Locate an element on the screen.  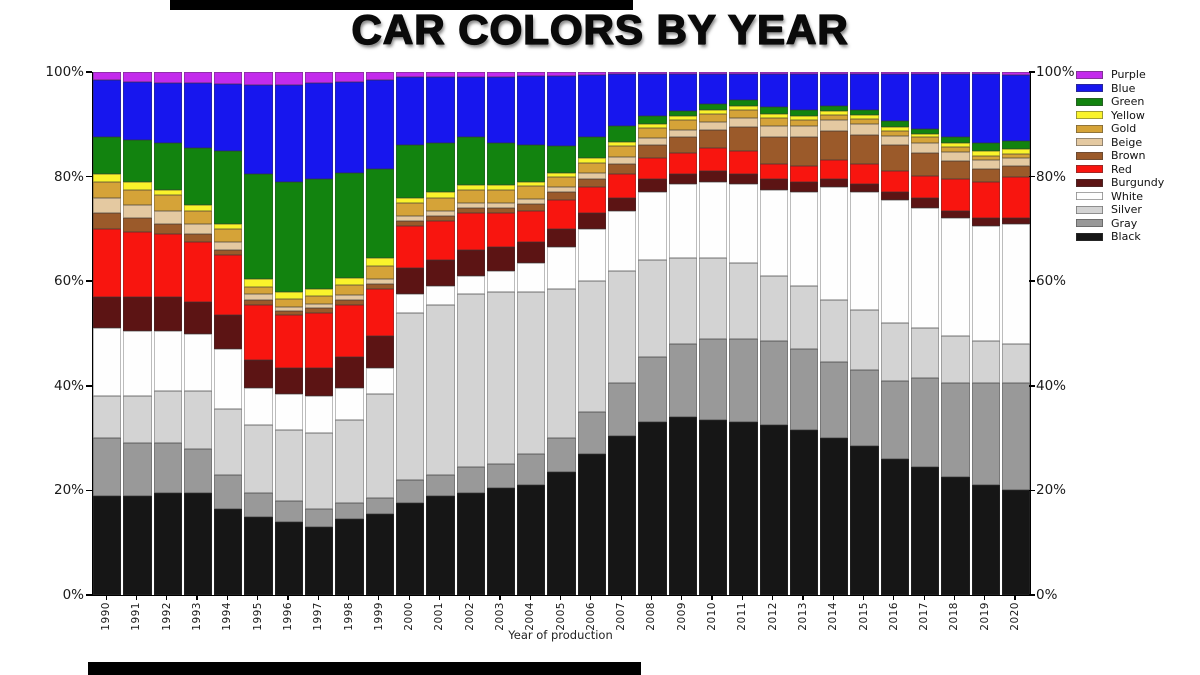
segment-silver-1998 is located at coordinates (349, 461).